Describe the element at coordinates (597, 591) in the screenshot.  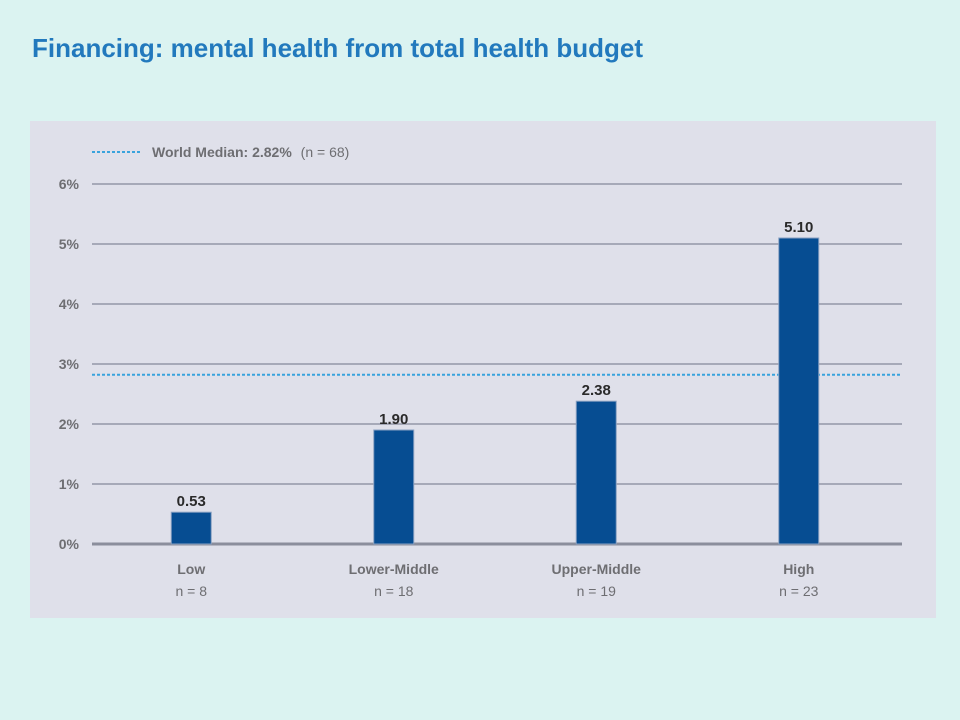
I see `x-category-sample-size: n = 19` at that location.